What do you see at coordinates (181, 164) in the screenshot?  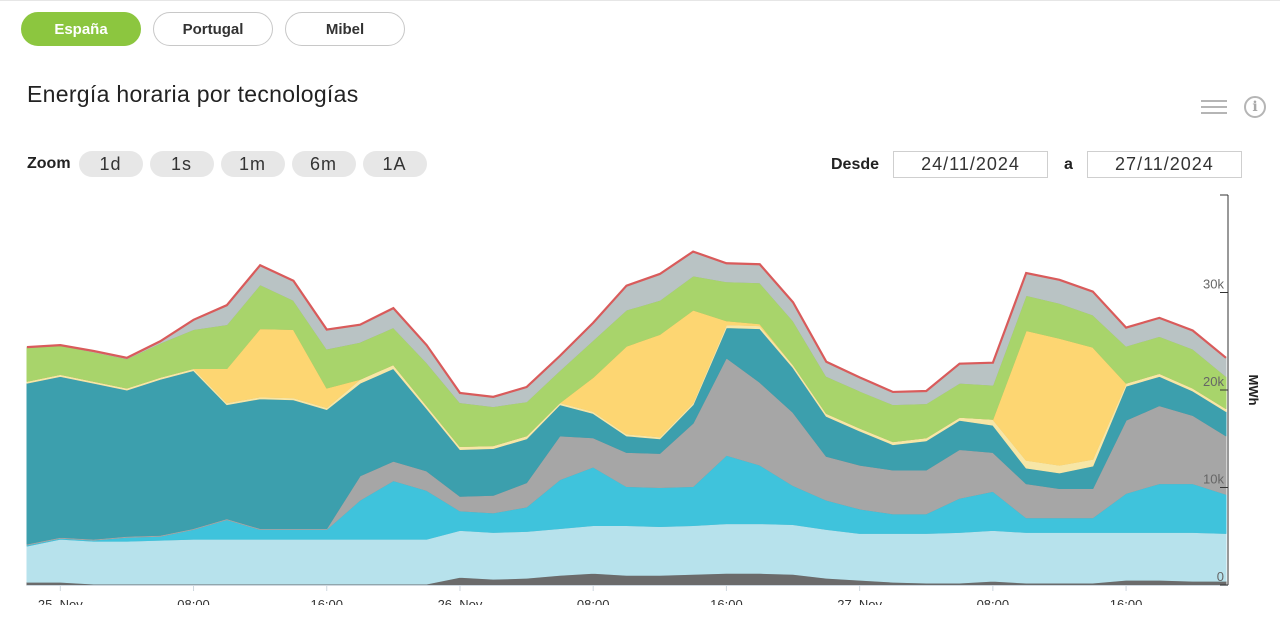 I see `zoom-1s-button: 1s` at bounding box center [181, 164].